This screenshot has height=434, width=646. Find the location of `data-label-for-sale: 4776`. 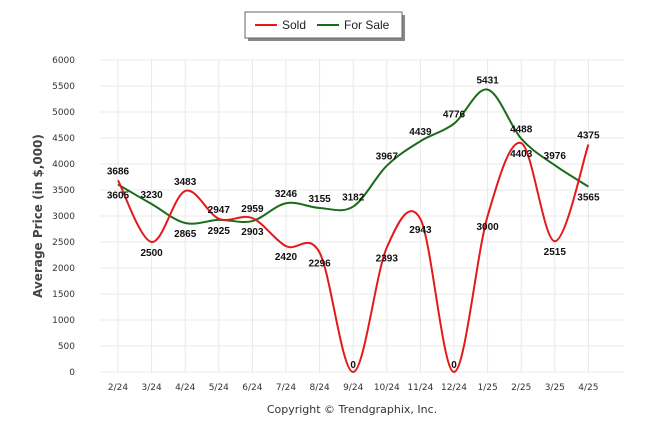

data-label-for-sale: 4776 is located at coordinates (454, 115).